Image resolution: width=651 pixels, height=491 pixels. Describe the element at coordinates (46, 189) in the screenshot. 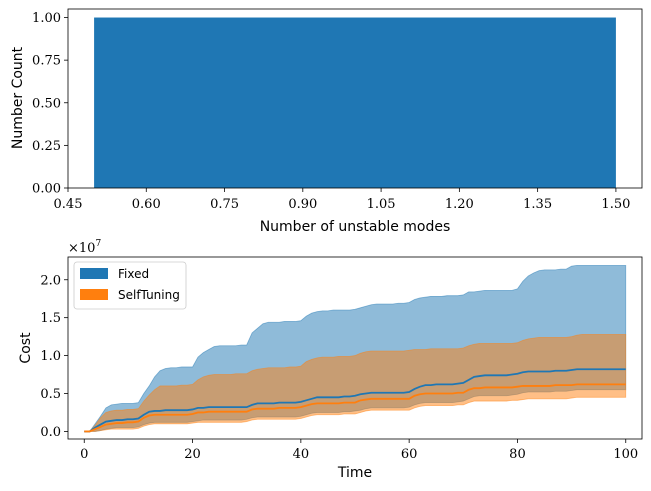

I see `histogram-y-tick-label: 0.00` at that location.